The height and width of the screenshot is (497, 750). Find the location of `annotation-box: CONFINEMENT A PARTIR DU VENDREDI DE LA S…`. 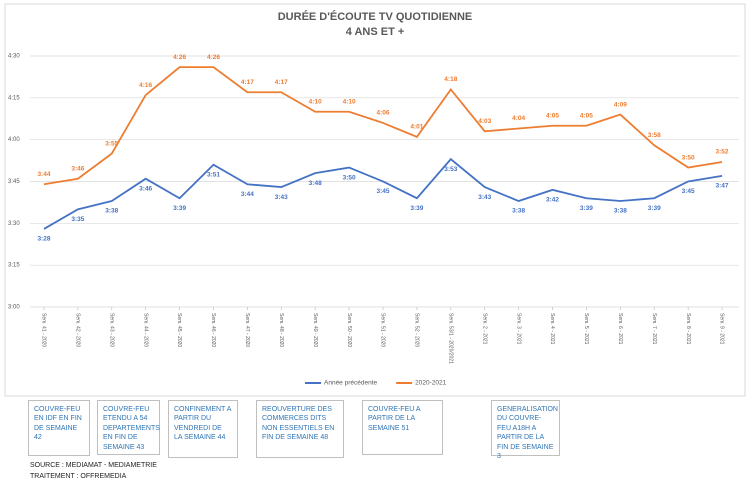

annotation-box: CONFINEMENT A PARTIR DU VENDREDI DE LA S… is located at coordinates (203, 429).